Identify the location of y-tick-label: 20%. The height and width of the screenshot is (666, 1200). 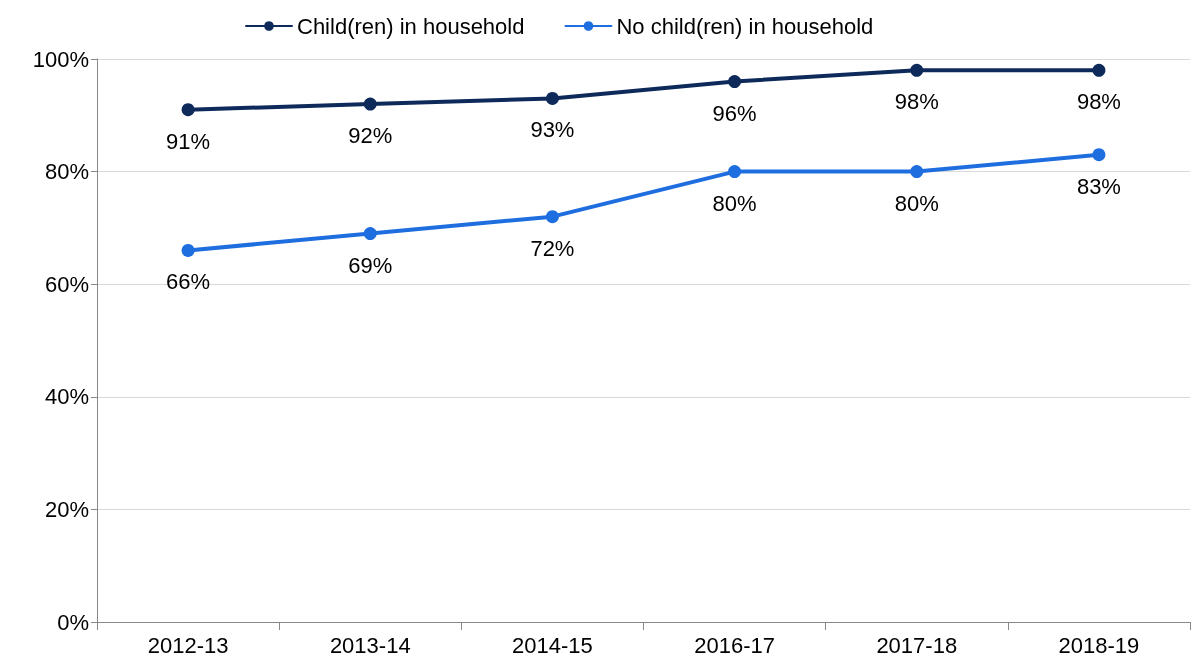
(66, 509).